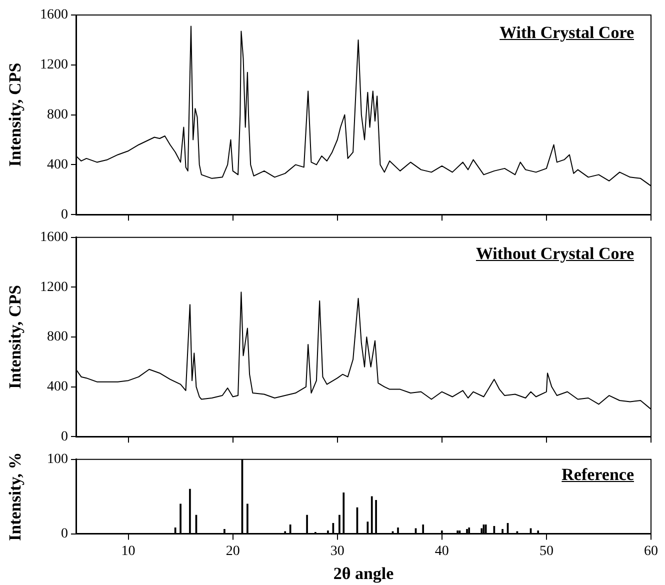  Describe the element at coordinates (567, 33) in the screenshot. I see `annotation: With Crystal Core` at that location.